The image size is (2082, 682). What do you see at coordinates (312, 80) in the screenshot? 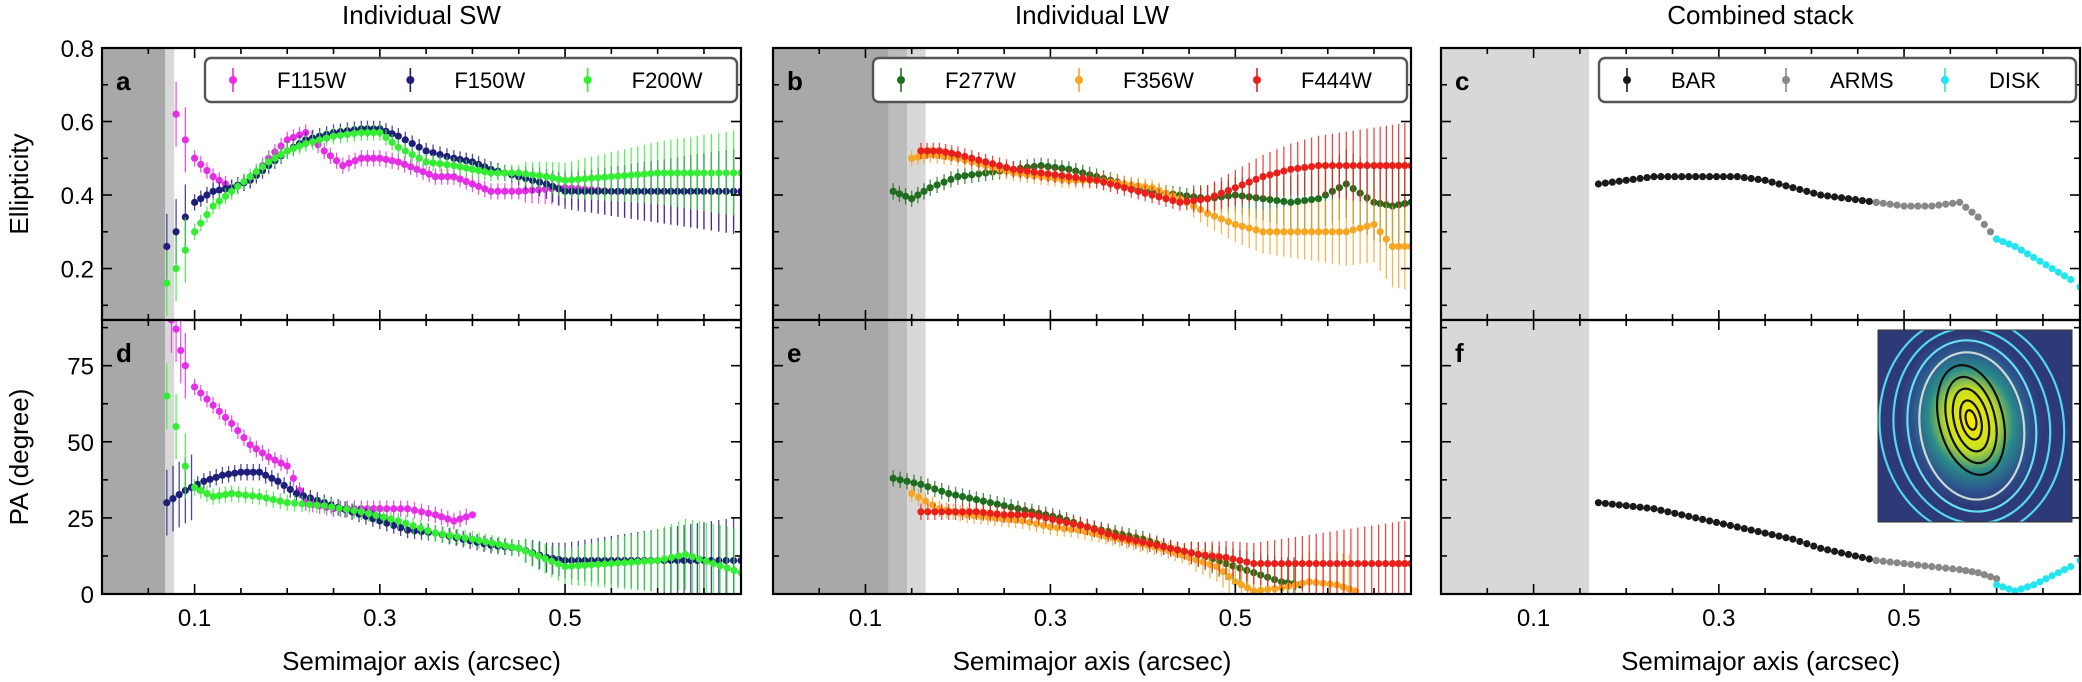
I see `legend-label: F115W` at bounding box center [312, 80].